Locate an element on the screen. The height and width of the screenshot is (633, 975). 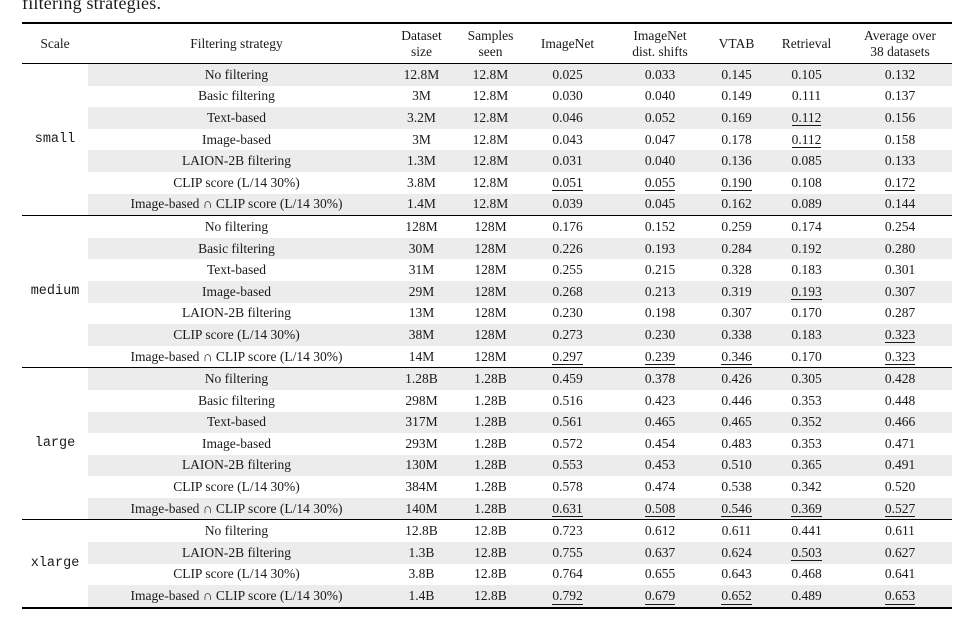
average-cell: 0.323 is located at coordinates (900, 335).